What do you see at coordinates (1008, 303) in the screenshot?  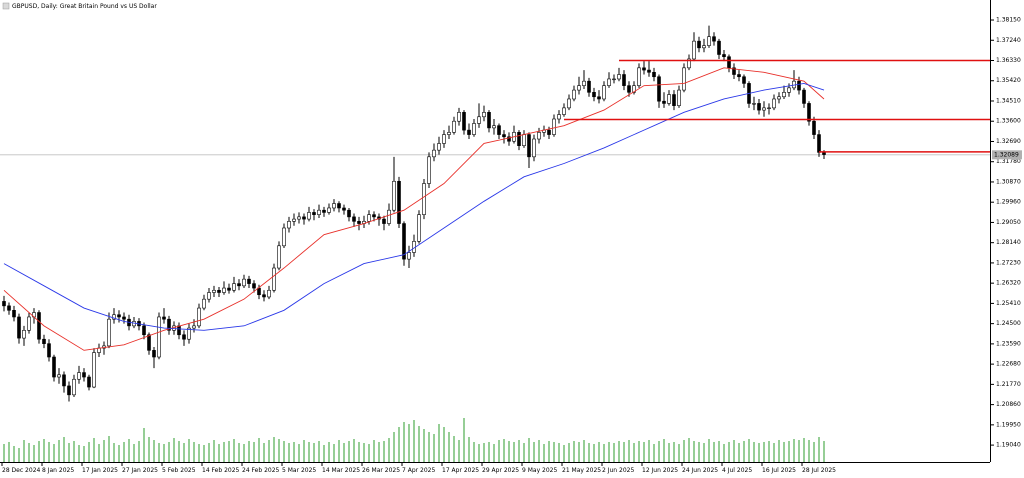 I see `y-tick-label: 1.25410` at bounding box center [1008, 303].